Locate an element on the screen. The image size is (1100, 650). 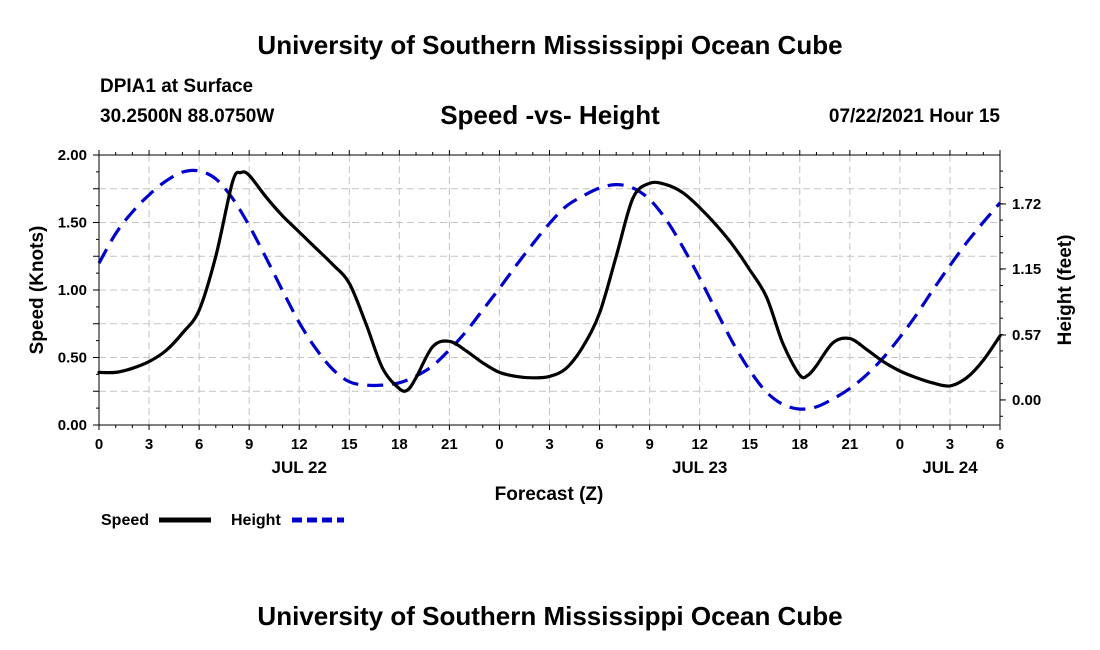
date-label: JUL 24 is located at coordinates (950, 467).